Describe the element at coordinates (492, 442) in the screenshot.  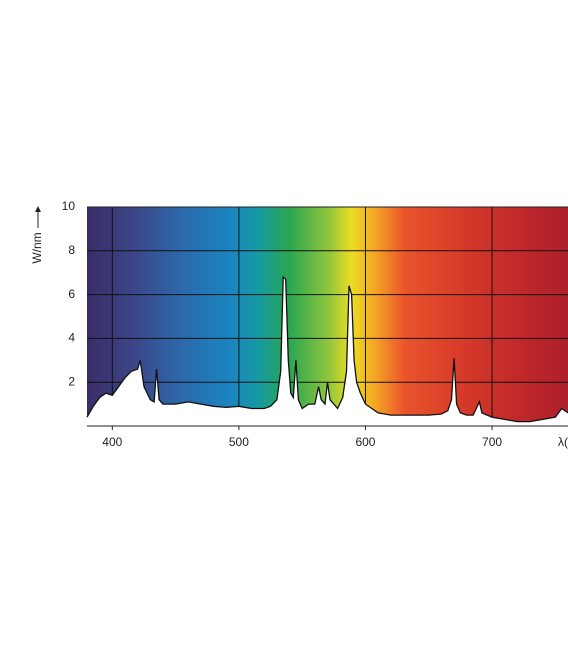
I see `x-tick-label: 700` at that location.